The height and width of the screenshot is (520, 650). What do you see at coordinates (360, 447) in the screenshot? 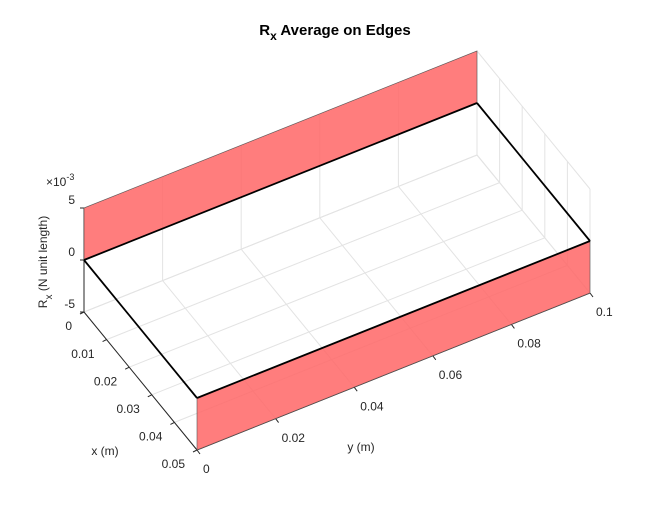
I see `y-axis-label: y (m)` at bounding box center [360, 447].